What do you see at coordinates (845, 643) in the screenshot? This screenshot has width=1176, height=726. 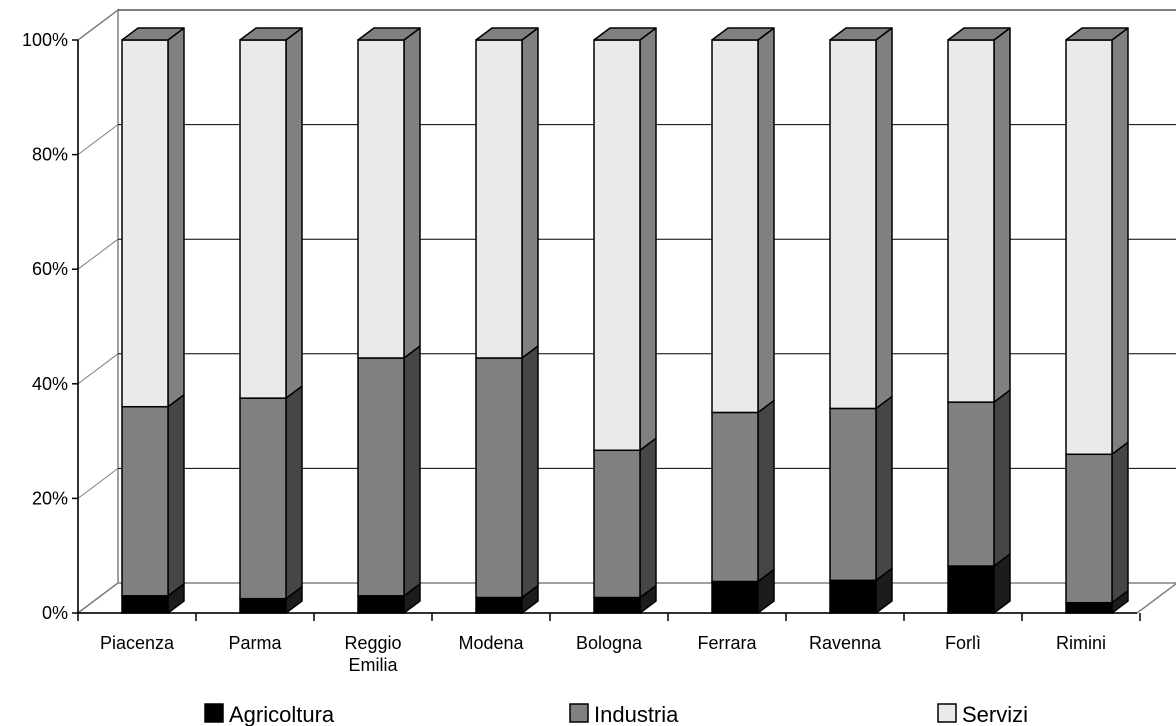 I see `category-label: Ravenna` at bounding box center [845, 643].